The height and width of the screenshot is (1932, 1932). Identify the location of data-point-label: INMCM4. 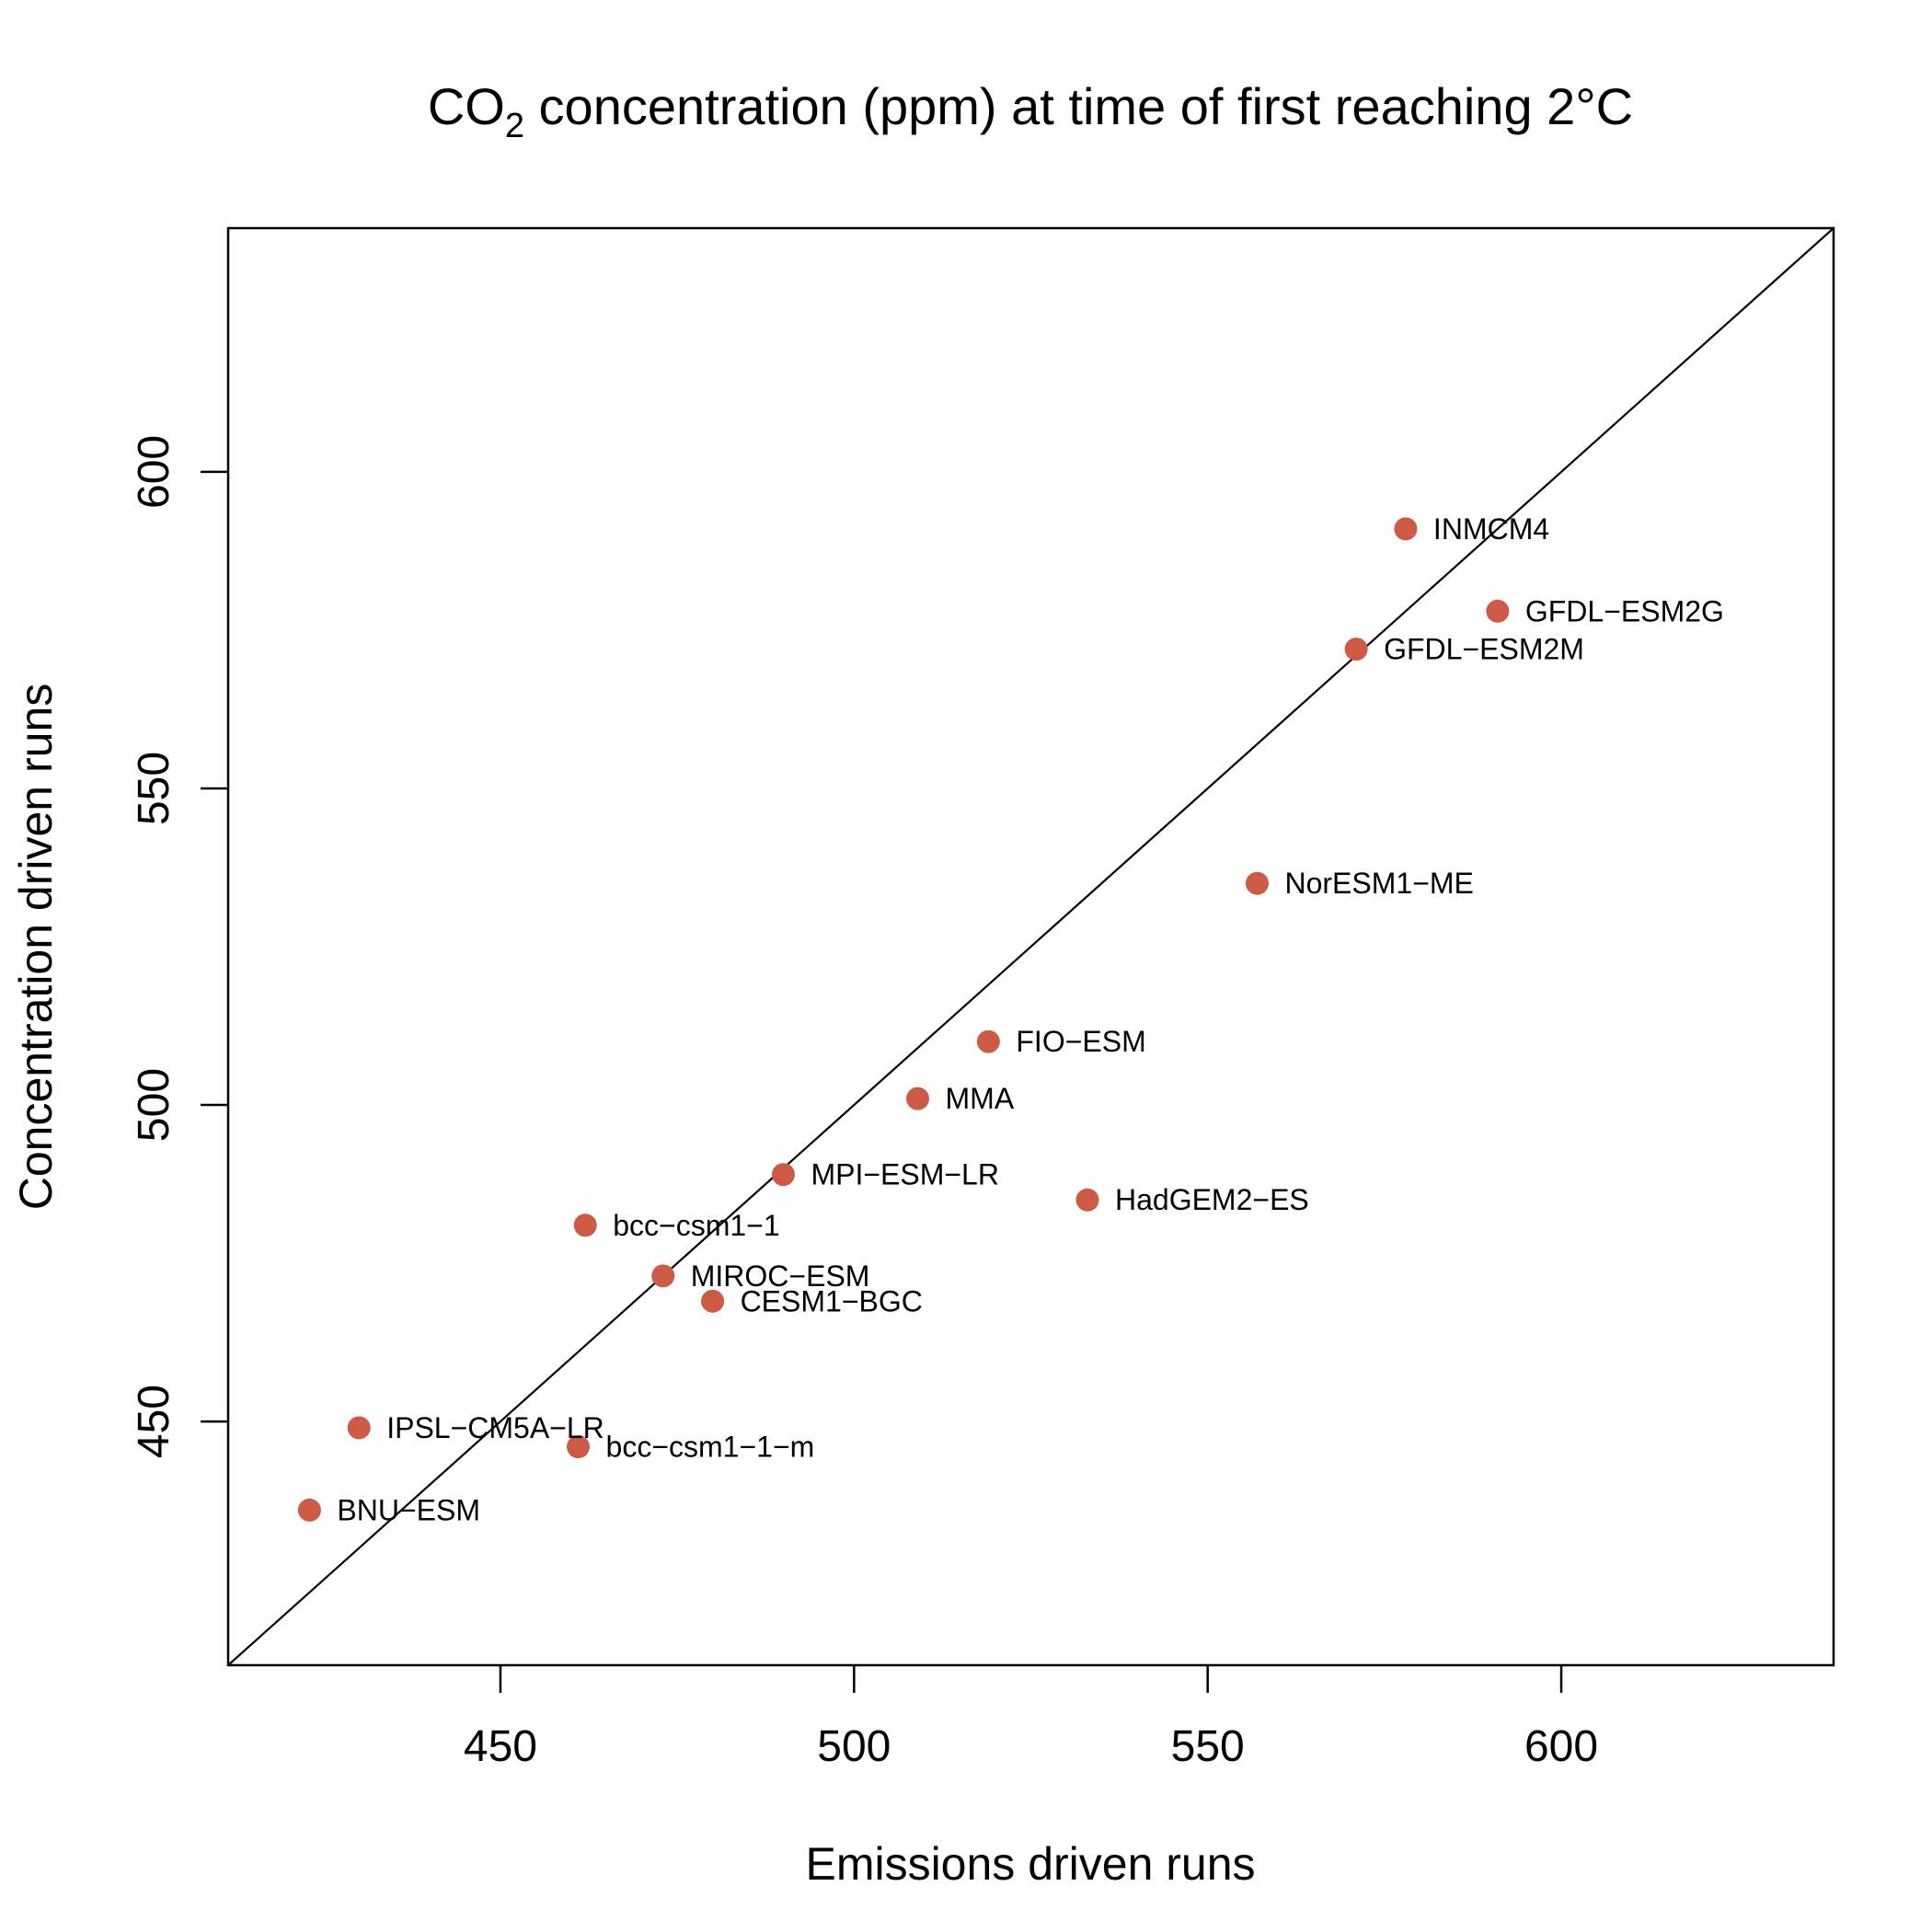
(1491, 529).